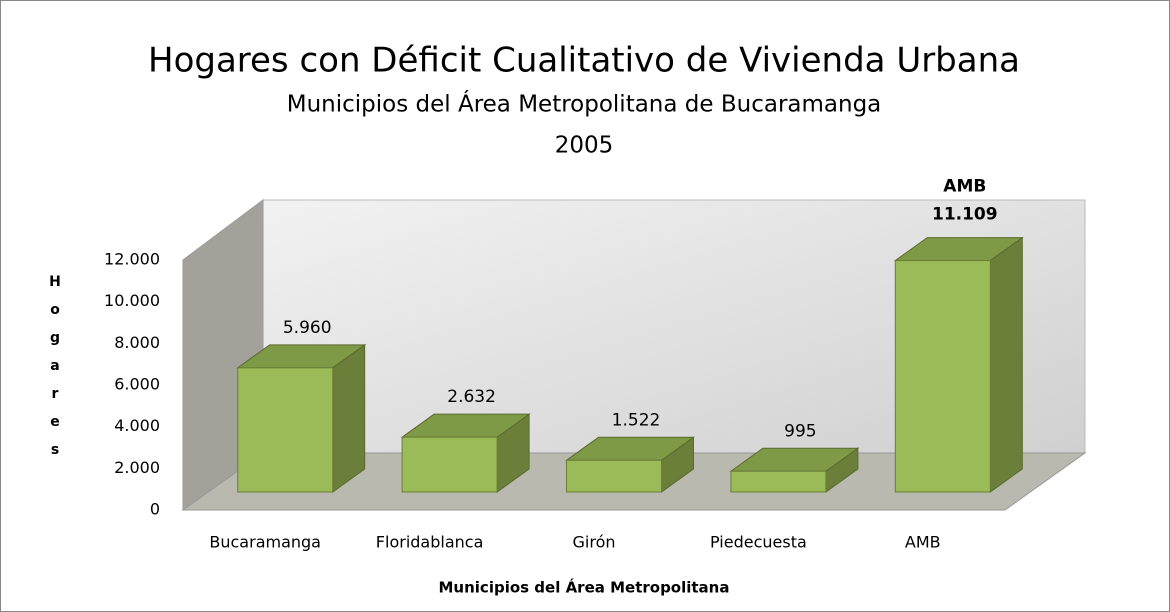 Image resolution: width=1170 pixels, height=612 pixels. I want to click on data-label: 2.632, so click(471, 397).